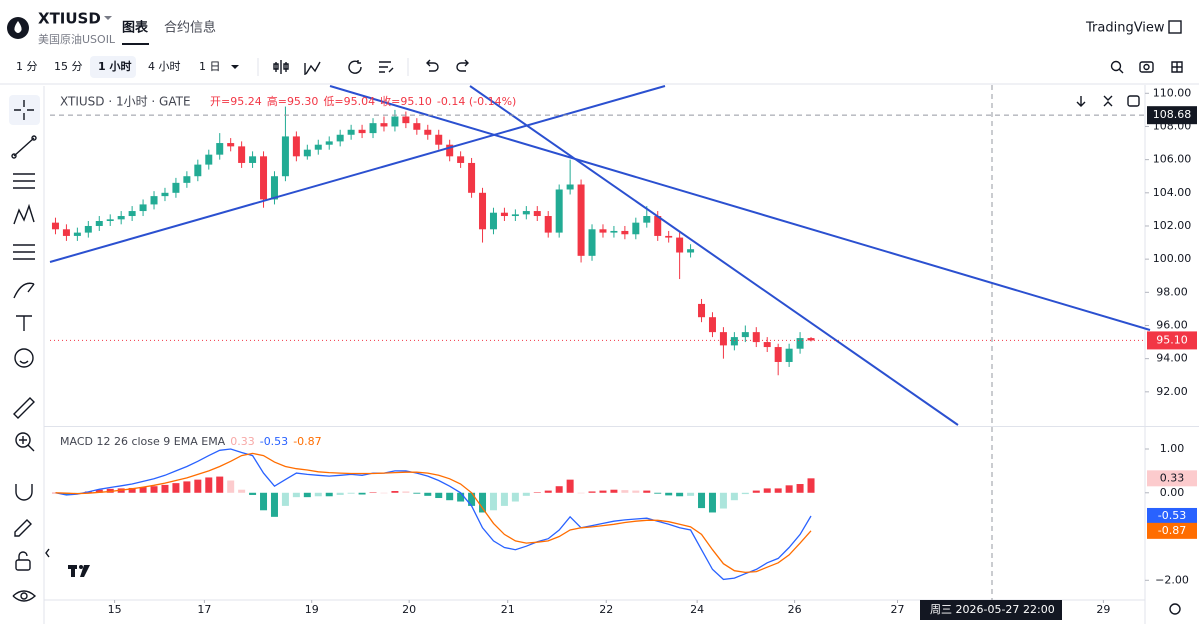 The width and height of the screenshot is (1199, 624). Describe the element at coordinates (79, 571) in the screenshot. I see `tv-logo` at that location.